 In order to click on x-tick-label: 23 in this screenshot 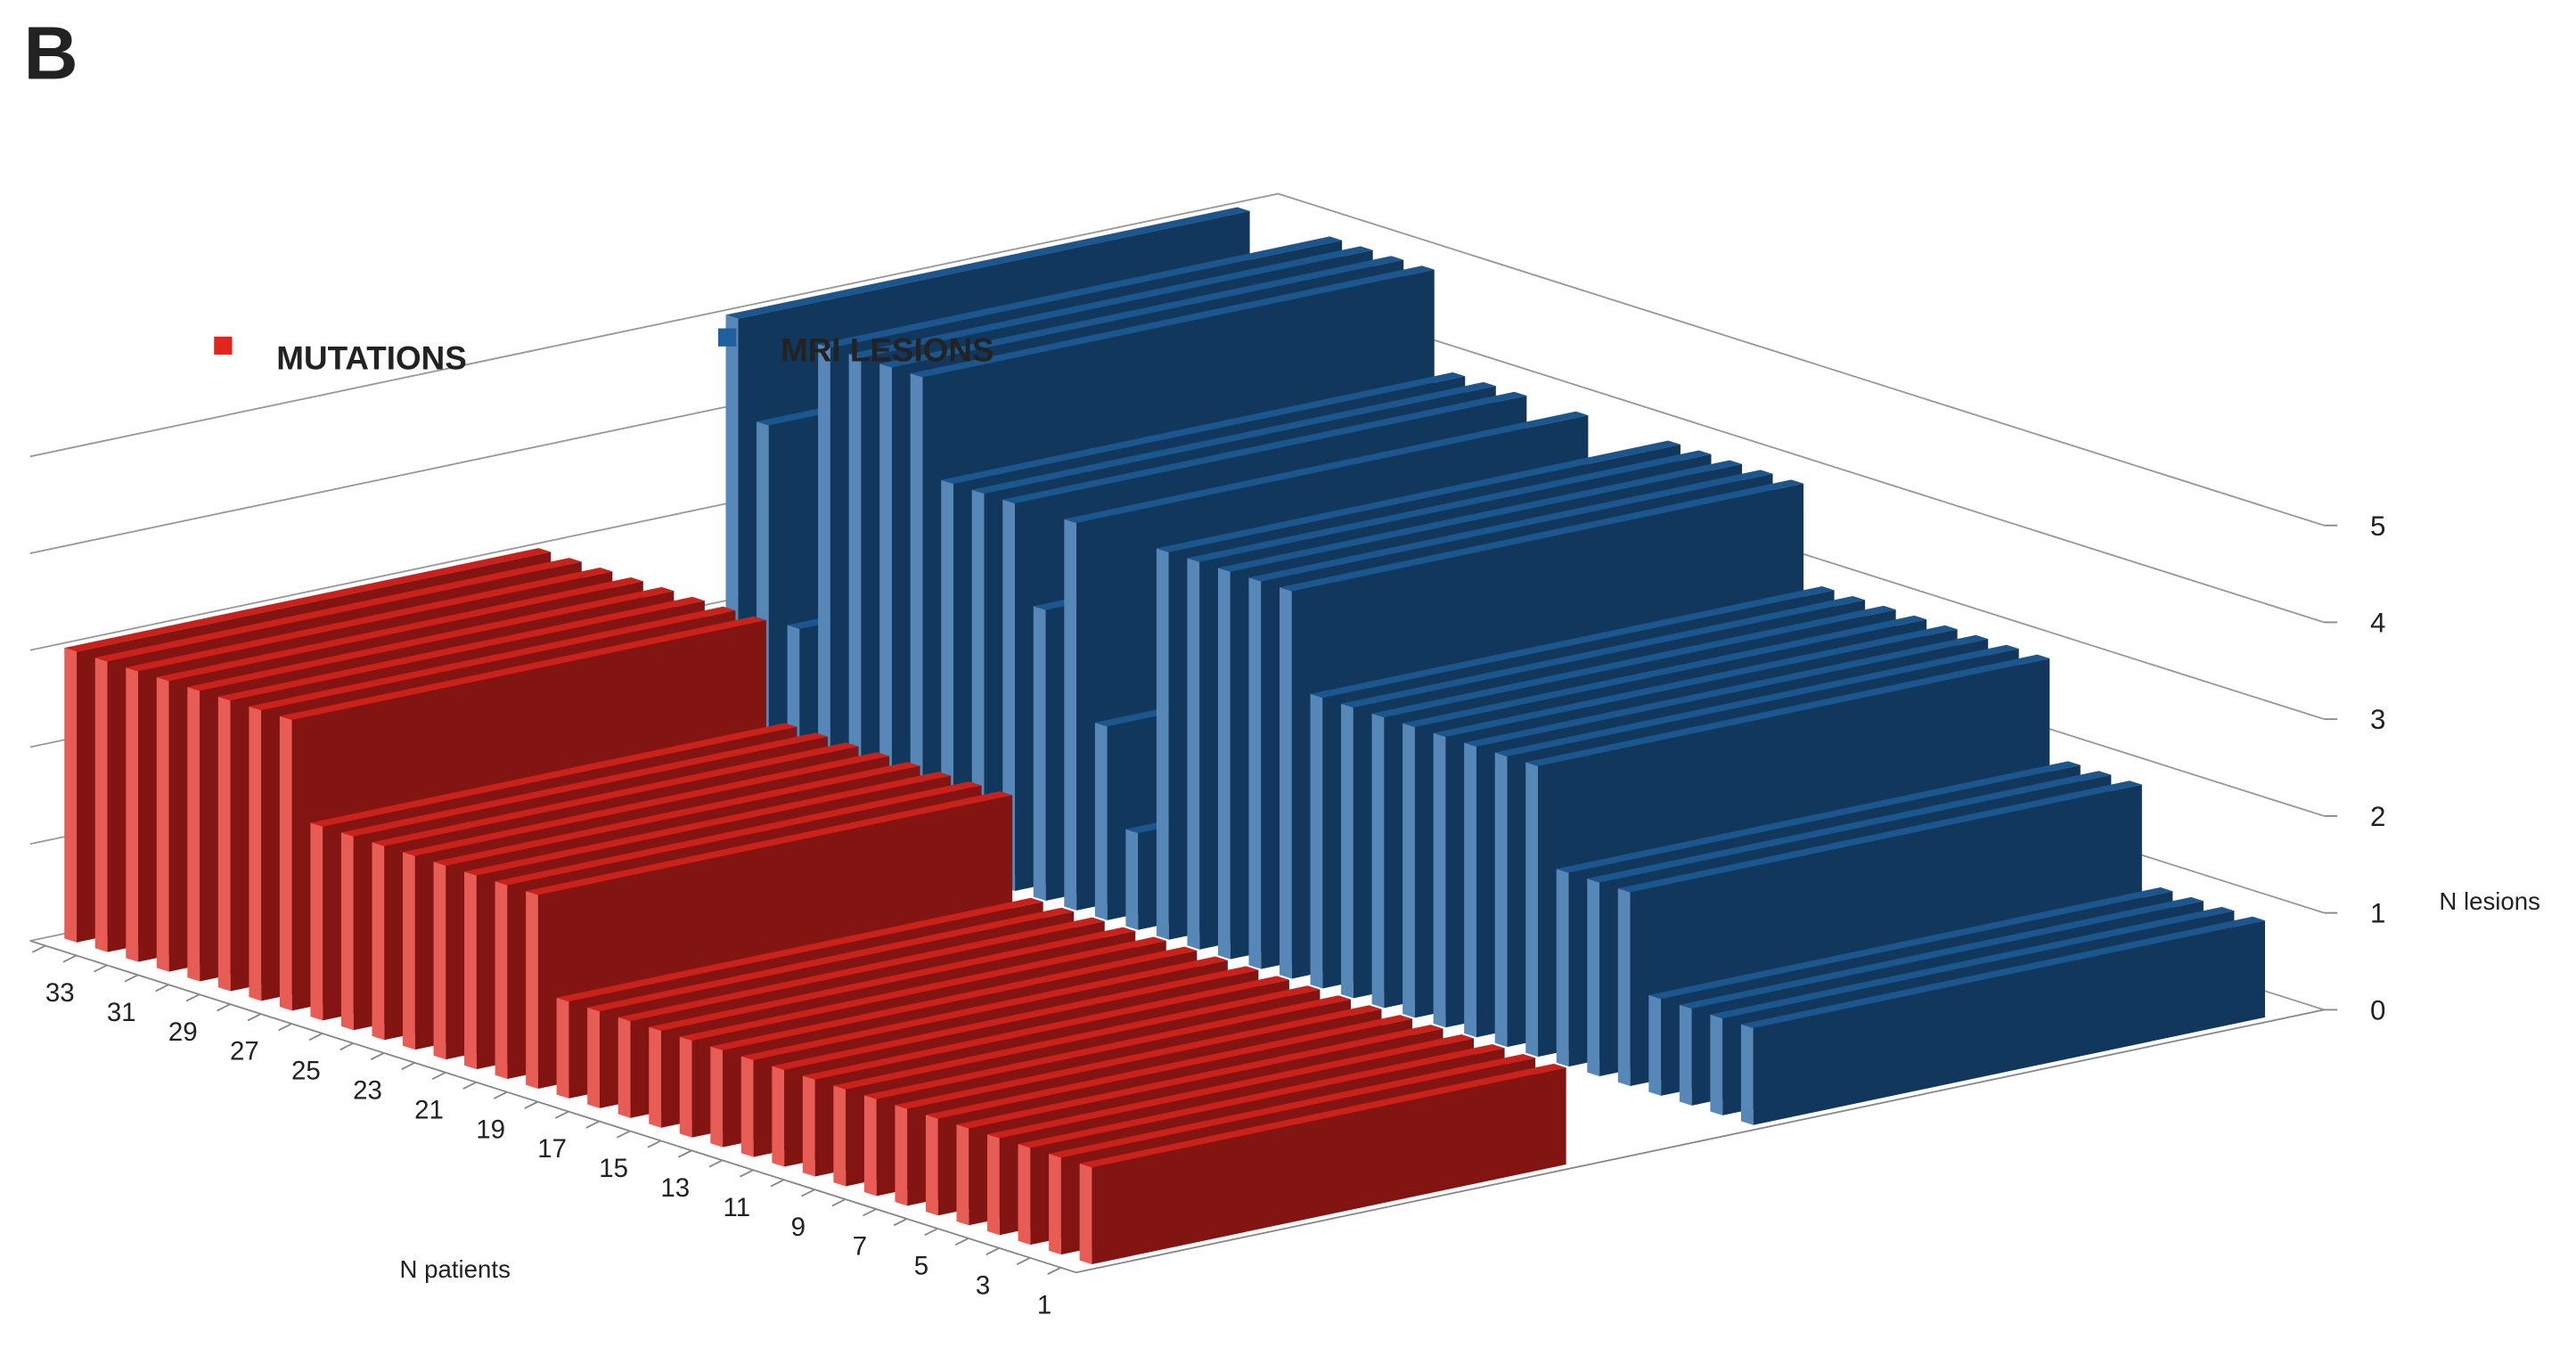, I will do `click(367, 1090)`.